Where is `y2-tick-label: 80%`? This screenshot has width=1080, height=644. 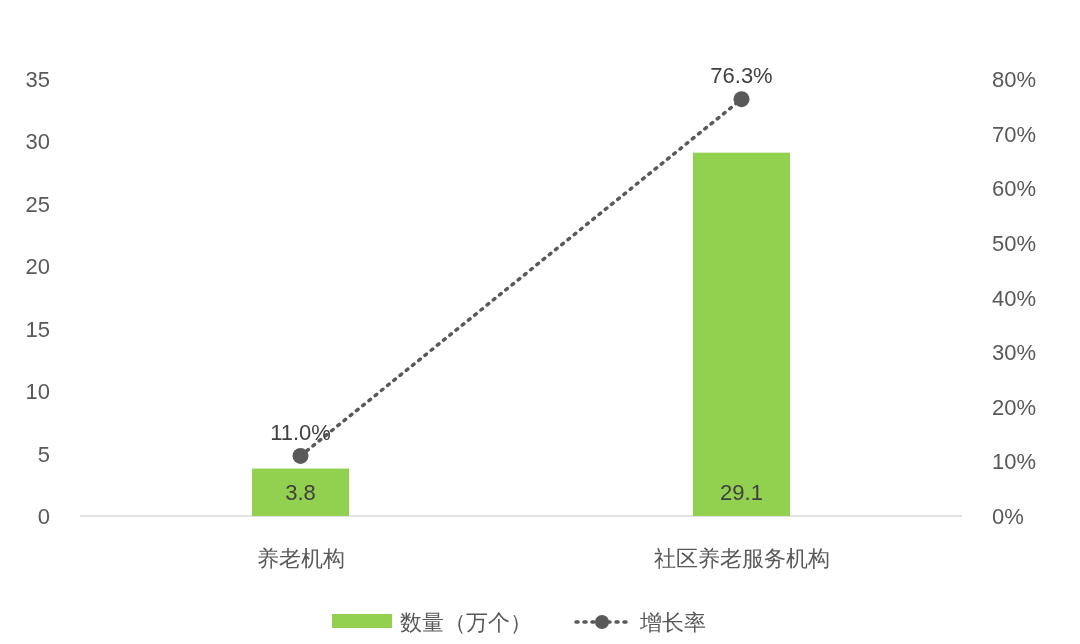
y2-tick-label: 80% is located at coordinates (1014, 79).